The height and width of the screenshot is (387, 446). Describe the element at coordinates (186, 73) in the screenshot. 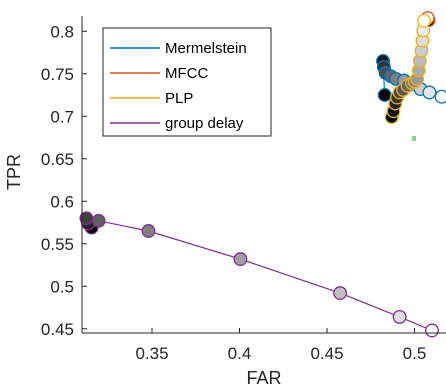

I see `legend-label-mfcc: MFCC` at that location.